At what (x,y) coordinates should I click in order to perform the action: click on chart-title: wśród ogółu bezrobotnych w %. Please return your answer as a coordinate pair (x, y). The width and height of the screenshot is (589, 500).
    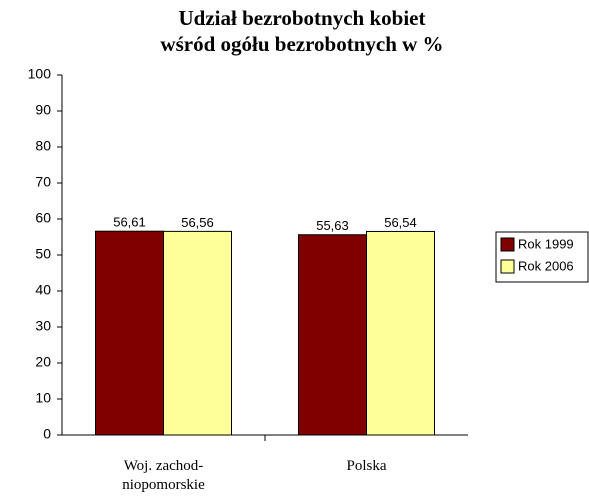
    Looking at the image, I should click on (301, 44).